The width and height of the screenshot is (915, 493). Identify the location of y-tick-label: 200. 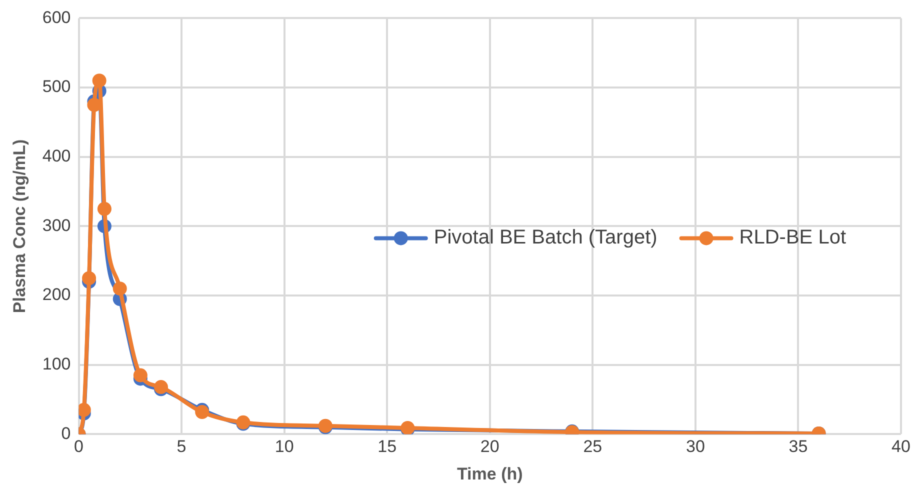
(56, 294).